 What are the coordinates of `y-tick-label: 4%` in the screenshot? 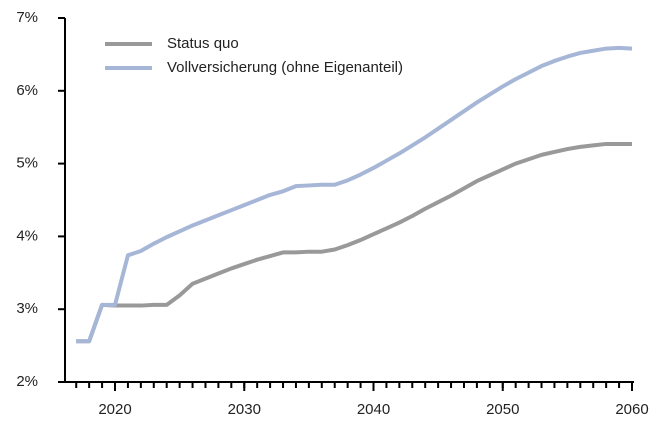 It's located at (27, 235).